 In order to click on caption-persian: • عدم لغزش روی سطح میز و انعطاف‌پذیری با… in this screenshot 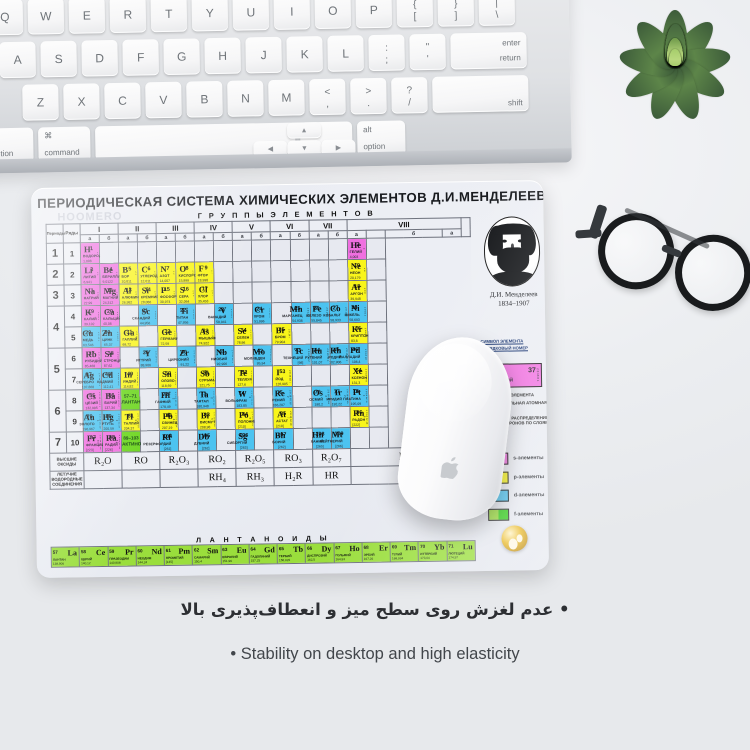, I will do `click(375, 609)`.